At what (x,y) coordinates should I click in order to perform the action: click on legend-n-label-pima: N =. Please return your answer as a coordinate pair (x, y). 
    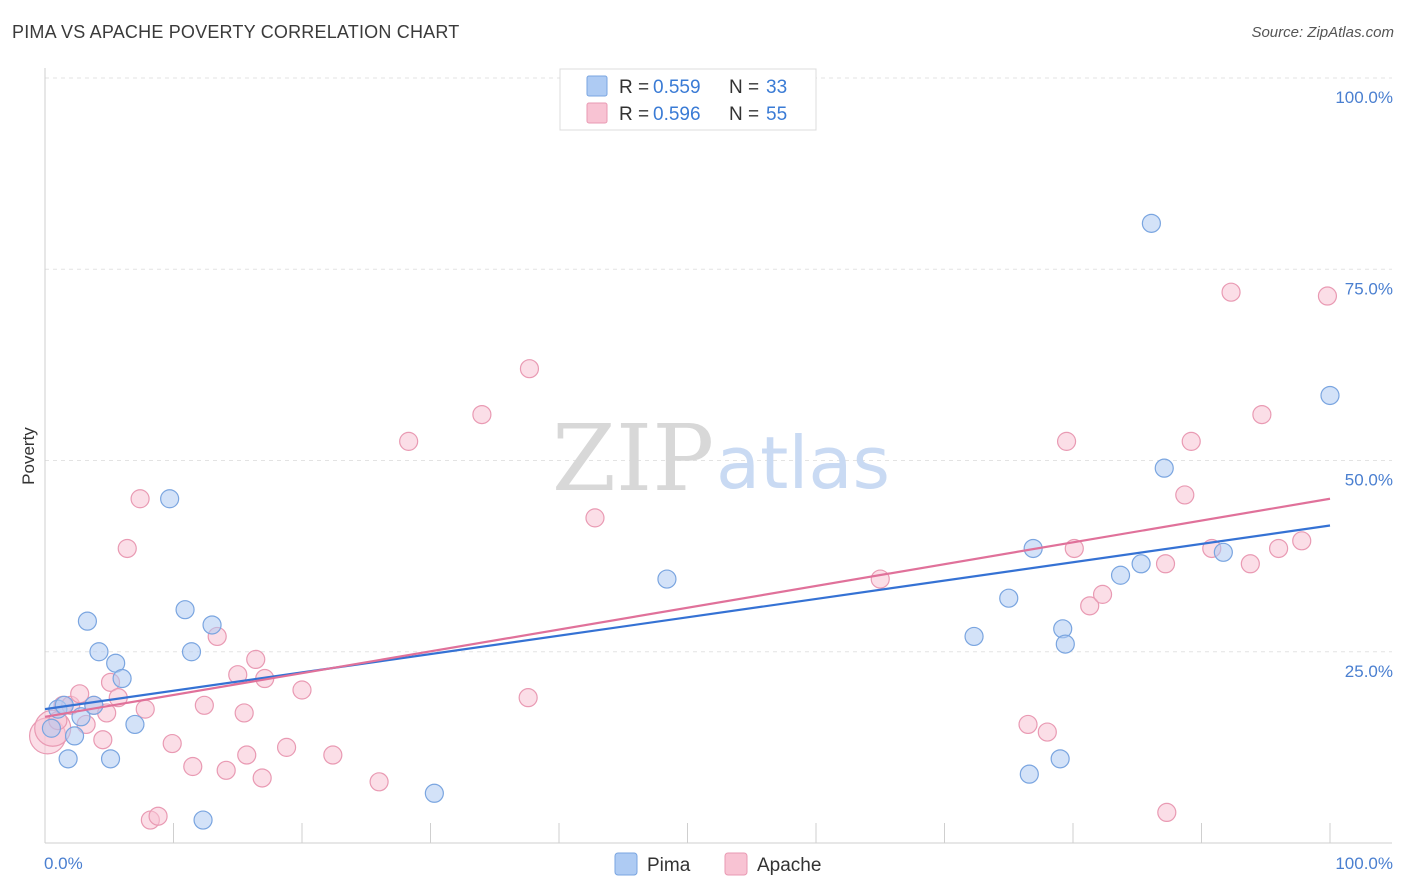
    Looking at the image, I should click on (744, 87).